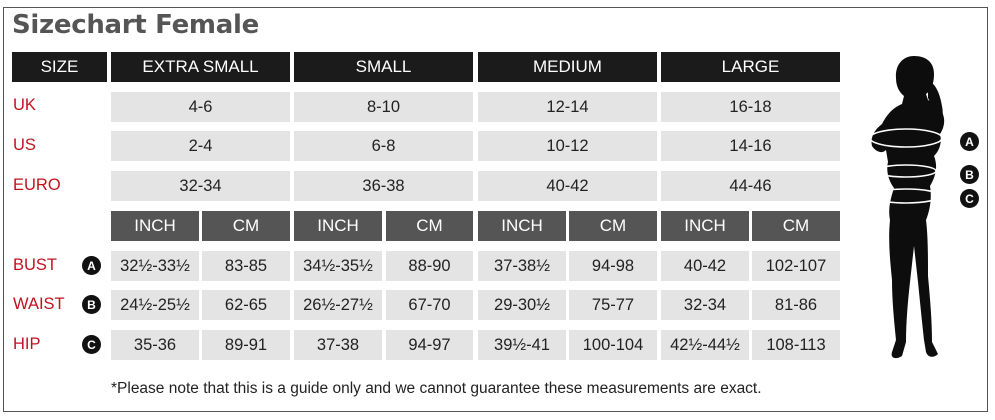  I want to click on measurement-value: 39½-41, so click(522, 345).